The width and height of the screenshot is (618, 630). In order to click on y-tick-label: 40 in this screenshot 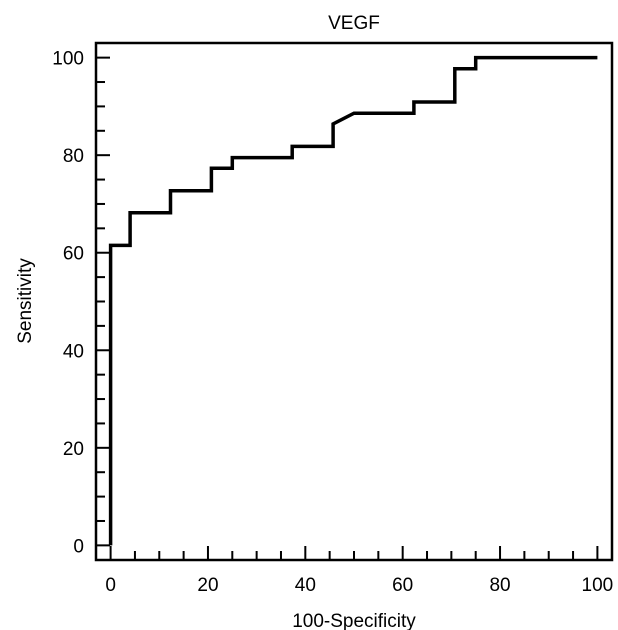, I will do `click(73, 351)`.